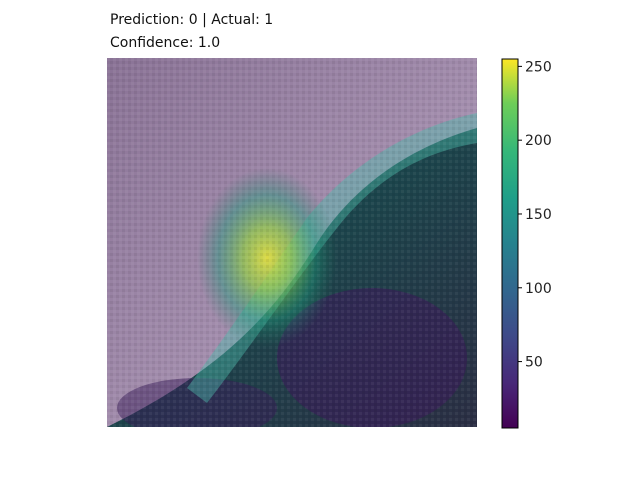  Describe the element at coordinates (538, 289) in the screenshot. I see `colorbar-tick-label: 100` at that location.